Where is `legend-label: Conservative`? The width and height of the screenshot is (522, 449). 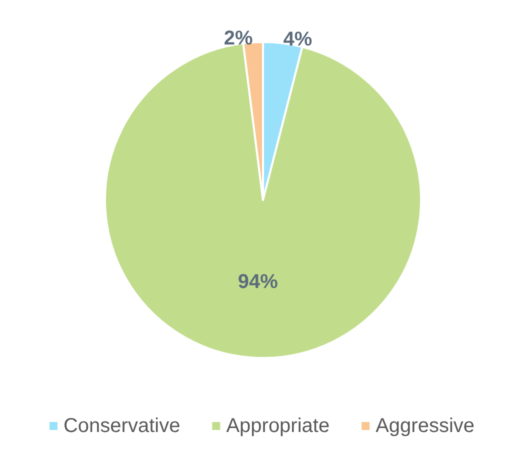 legend-label: Conservative is located at coordinates (121, 426).